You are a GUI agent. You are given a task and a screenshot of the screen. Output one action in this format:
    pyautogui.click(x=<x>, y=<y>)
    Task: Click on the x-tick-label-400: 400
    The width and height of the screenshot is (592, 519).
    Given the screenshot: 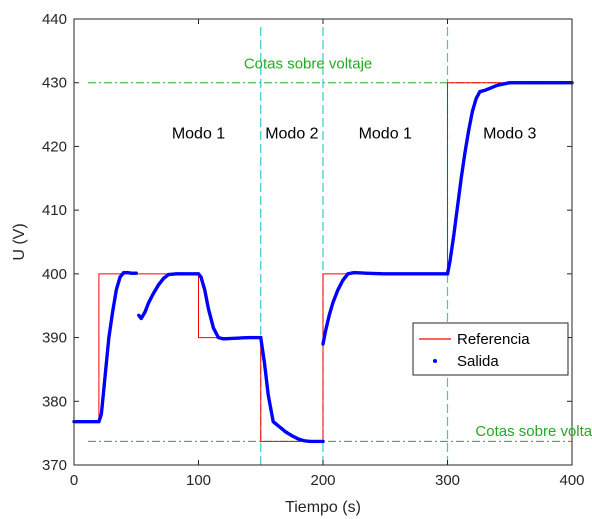 What is the action you would take?
    pyautogui.click(x=571, y=480)
    